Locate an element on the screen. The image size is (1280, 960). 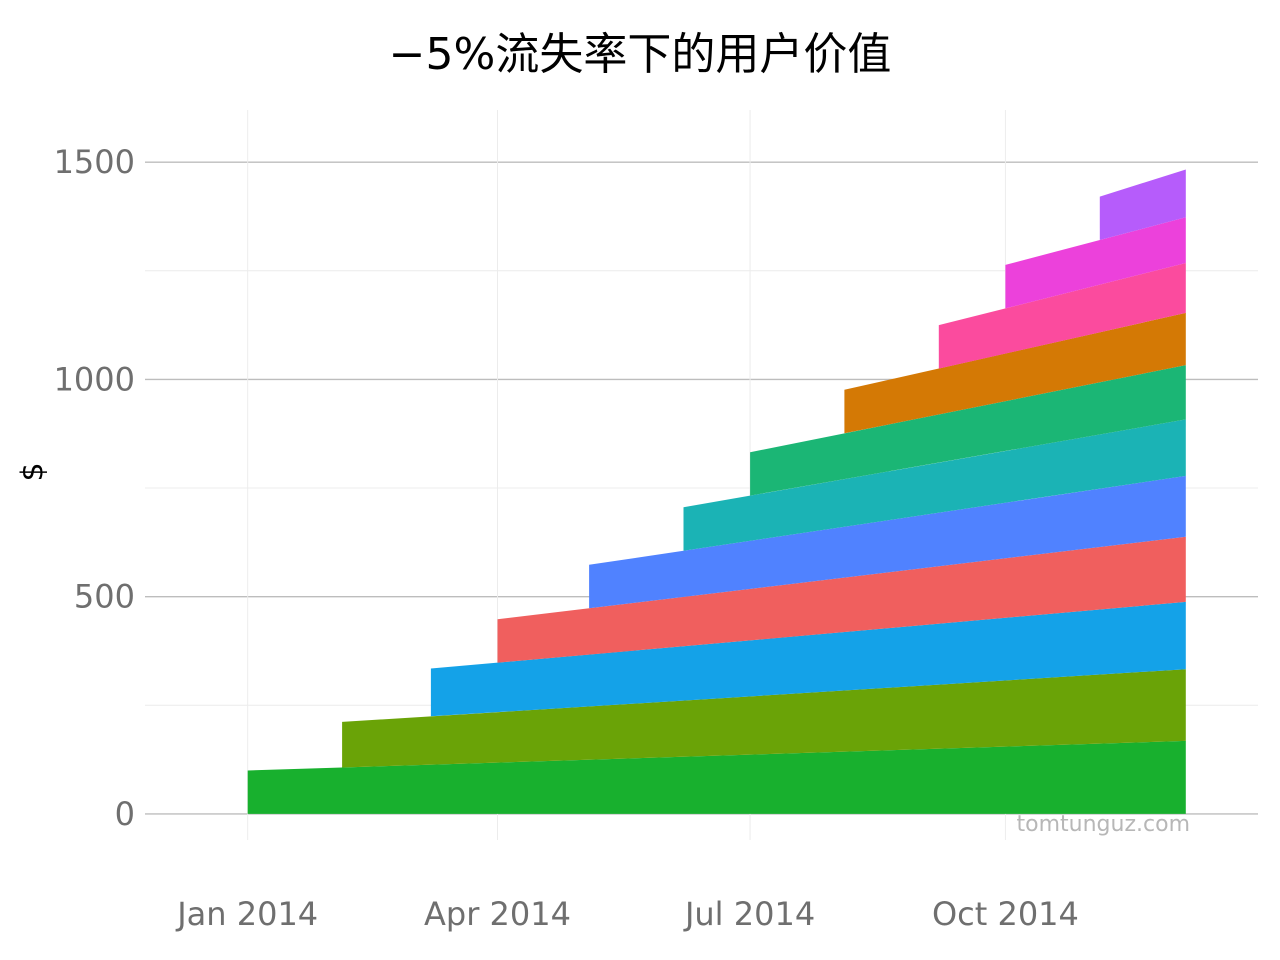
x-tick-label: Jul 2014 is located at coordinates (749, 914).